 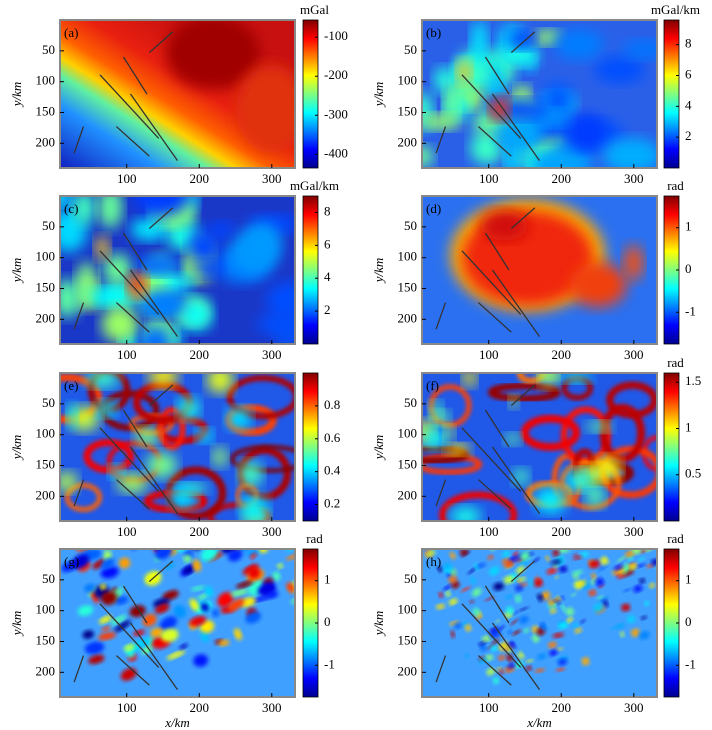 What do you see at coordinates (272, 707) in the screenshot?
I see `x-tick-label: 300` at bounding box center [272, 707].